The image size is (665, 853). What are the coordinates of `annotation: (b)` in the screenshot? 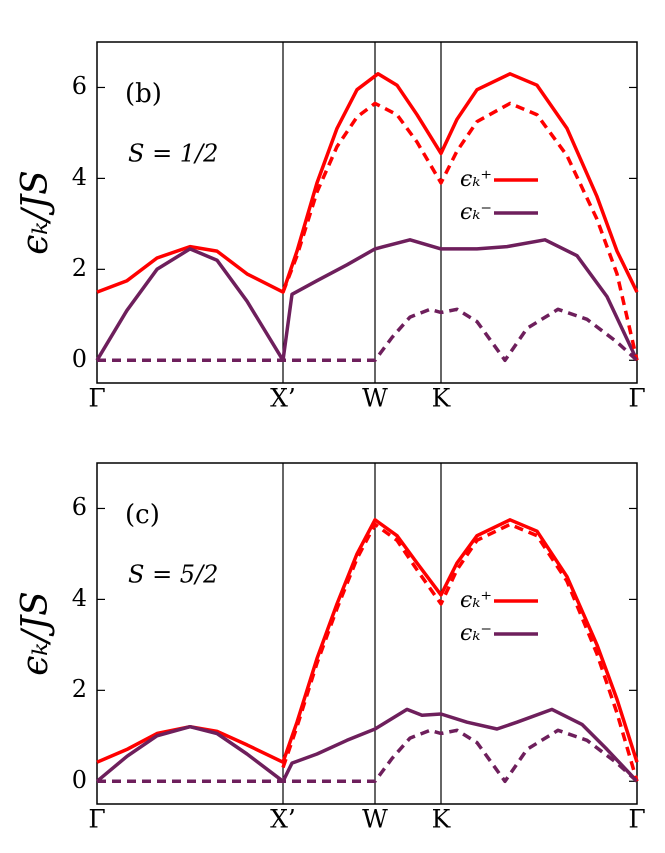 It's located at (143, 94).